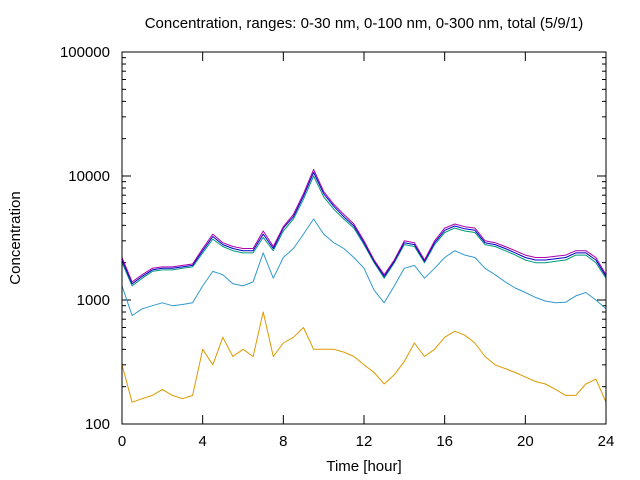  I want to click on x-tick-label: 4, so click(202, 441).